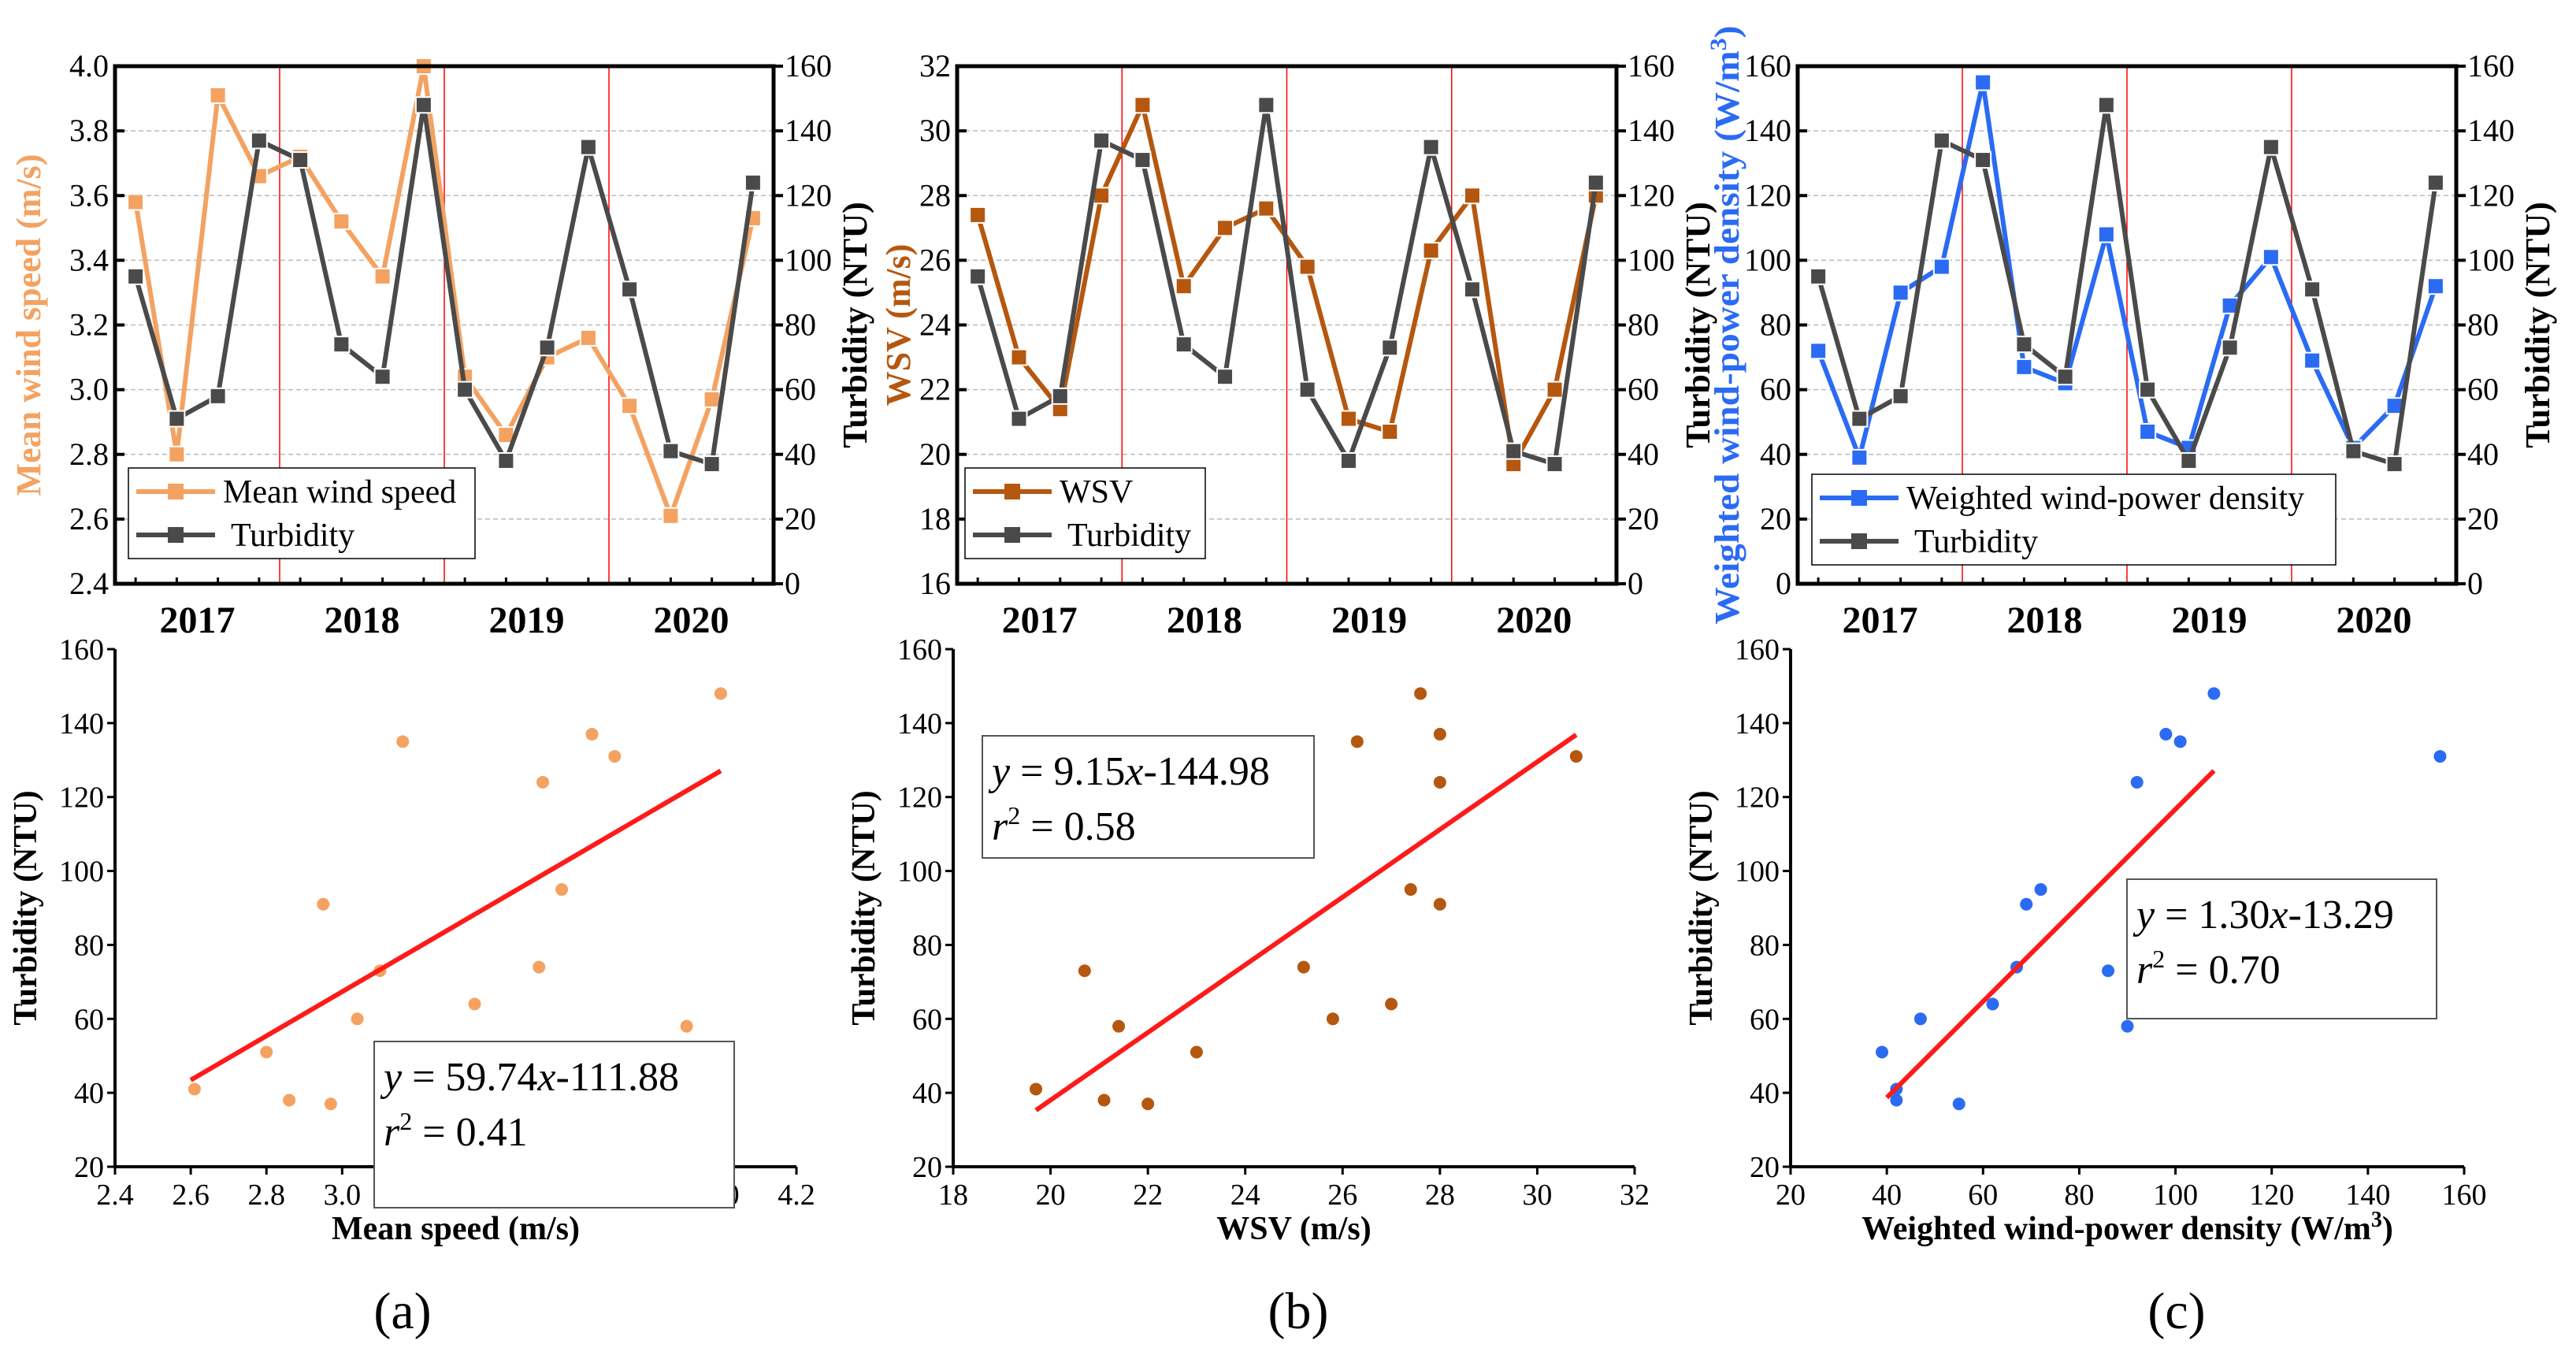 This screenshot has height=1370, width=2576. I want to click on left-tick-label: 3.4, so click(89, 259).